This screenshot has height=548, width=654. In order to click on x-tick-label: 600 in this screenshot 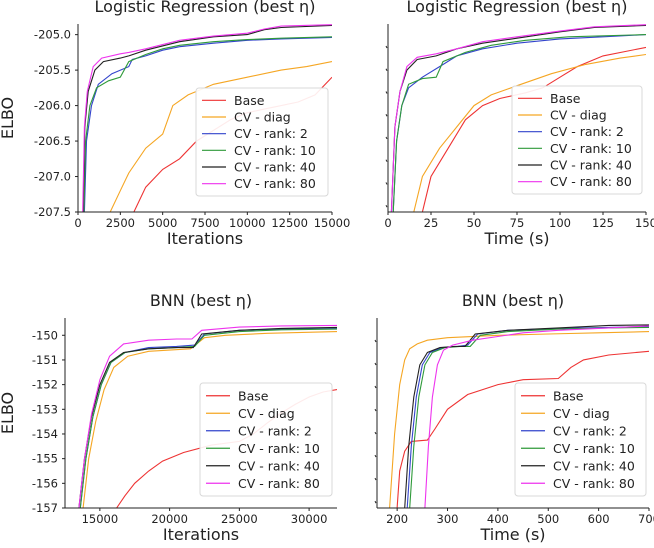, I will do `click(599, 519)`.